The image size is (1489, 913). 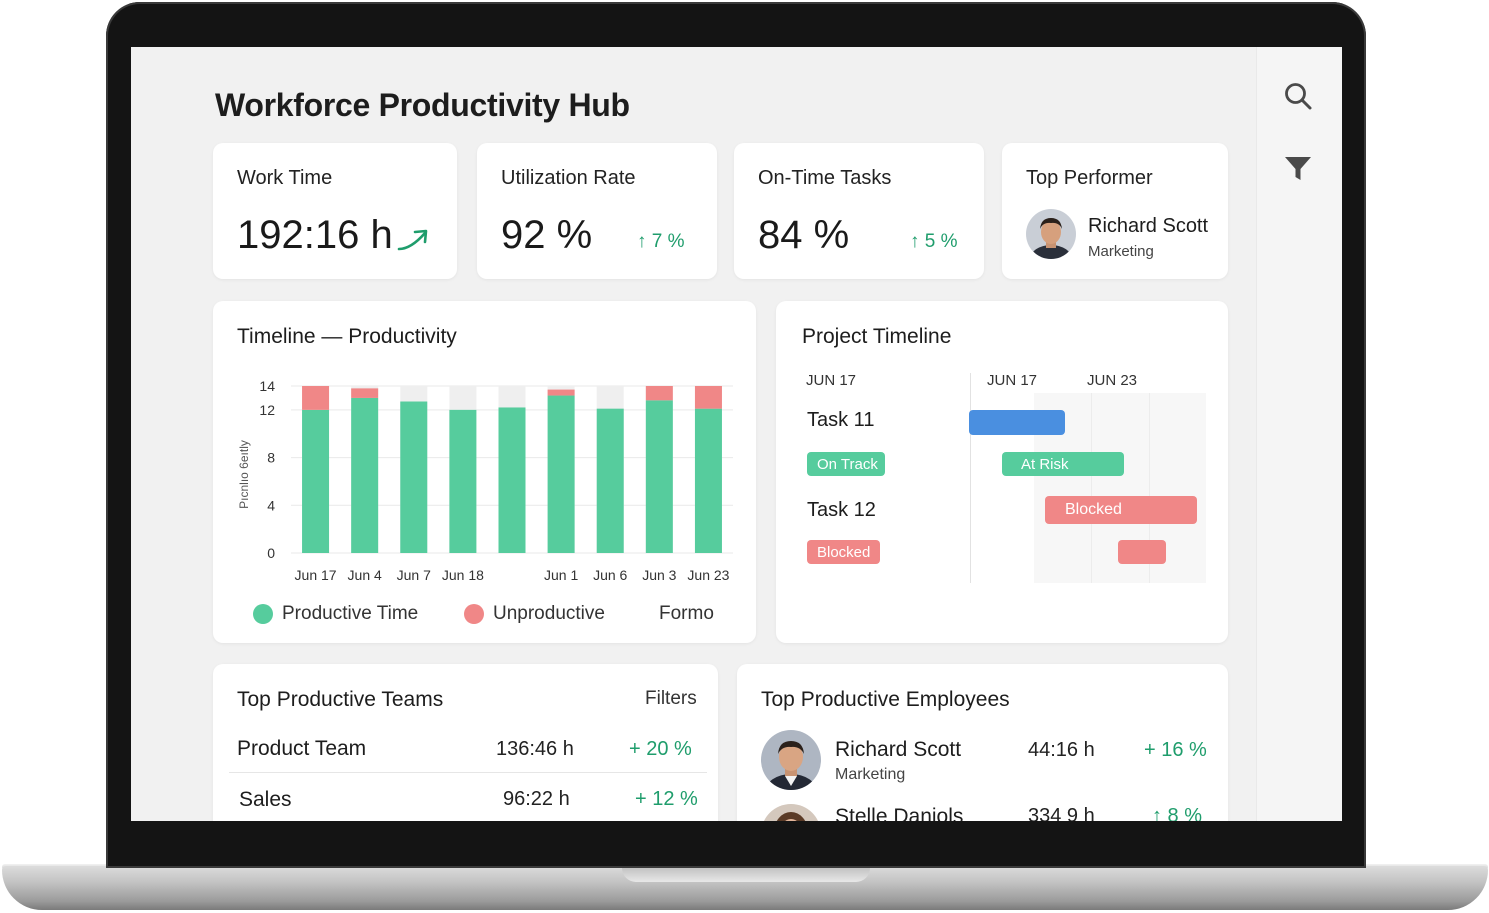 I want to click on y-tick-label: 4, so click(x=271, y=505).